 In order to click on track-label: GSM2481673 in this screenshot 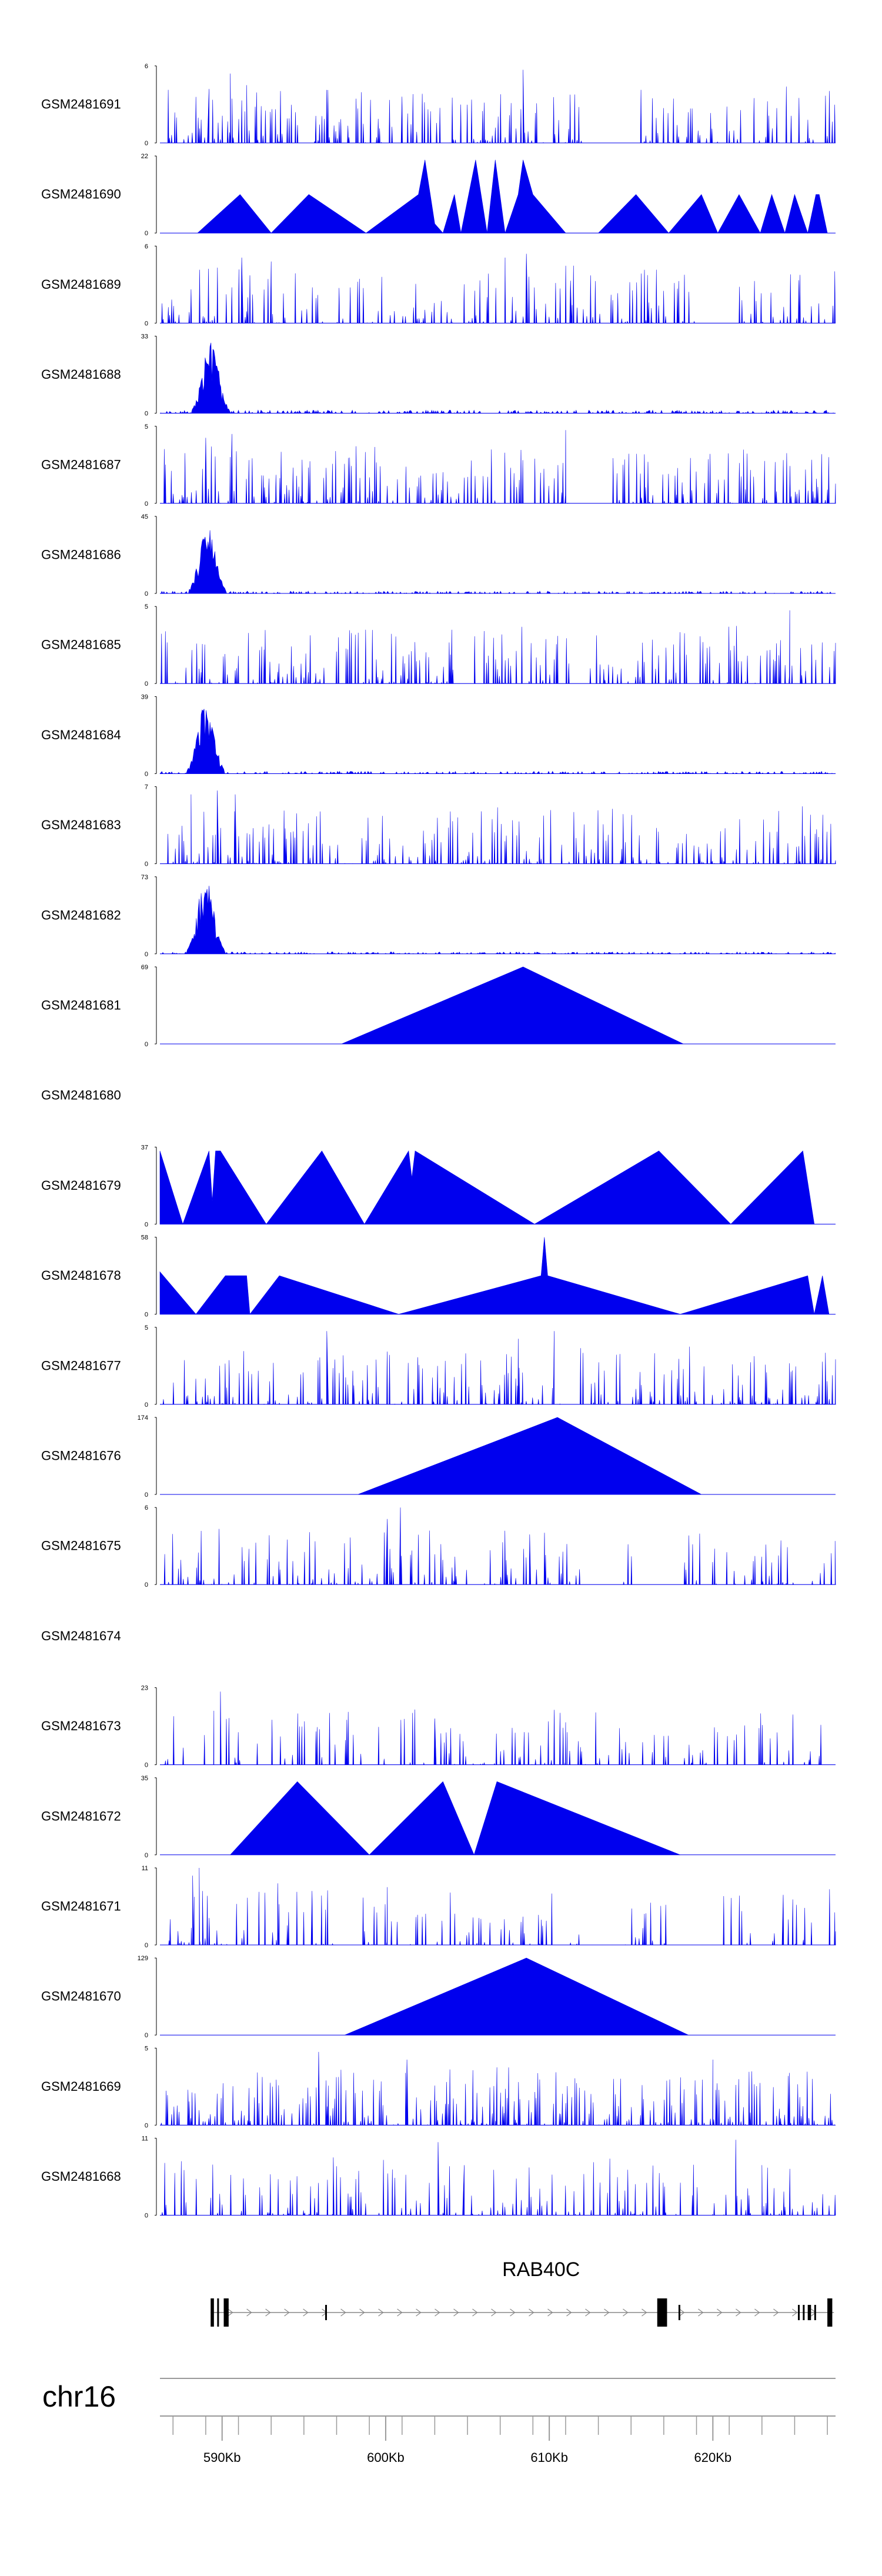, I will do `click(81, 1726)`.